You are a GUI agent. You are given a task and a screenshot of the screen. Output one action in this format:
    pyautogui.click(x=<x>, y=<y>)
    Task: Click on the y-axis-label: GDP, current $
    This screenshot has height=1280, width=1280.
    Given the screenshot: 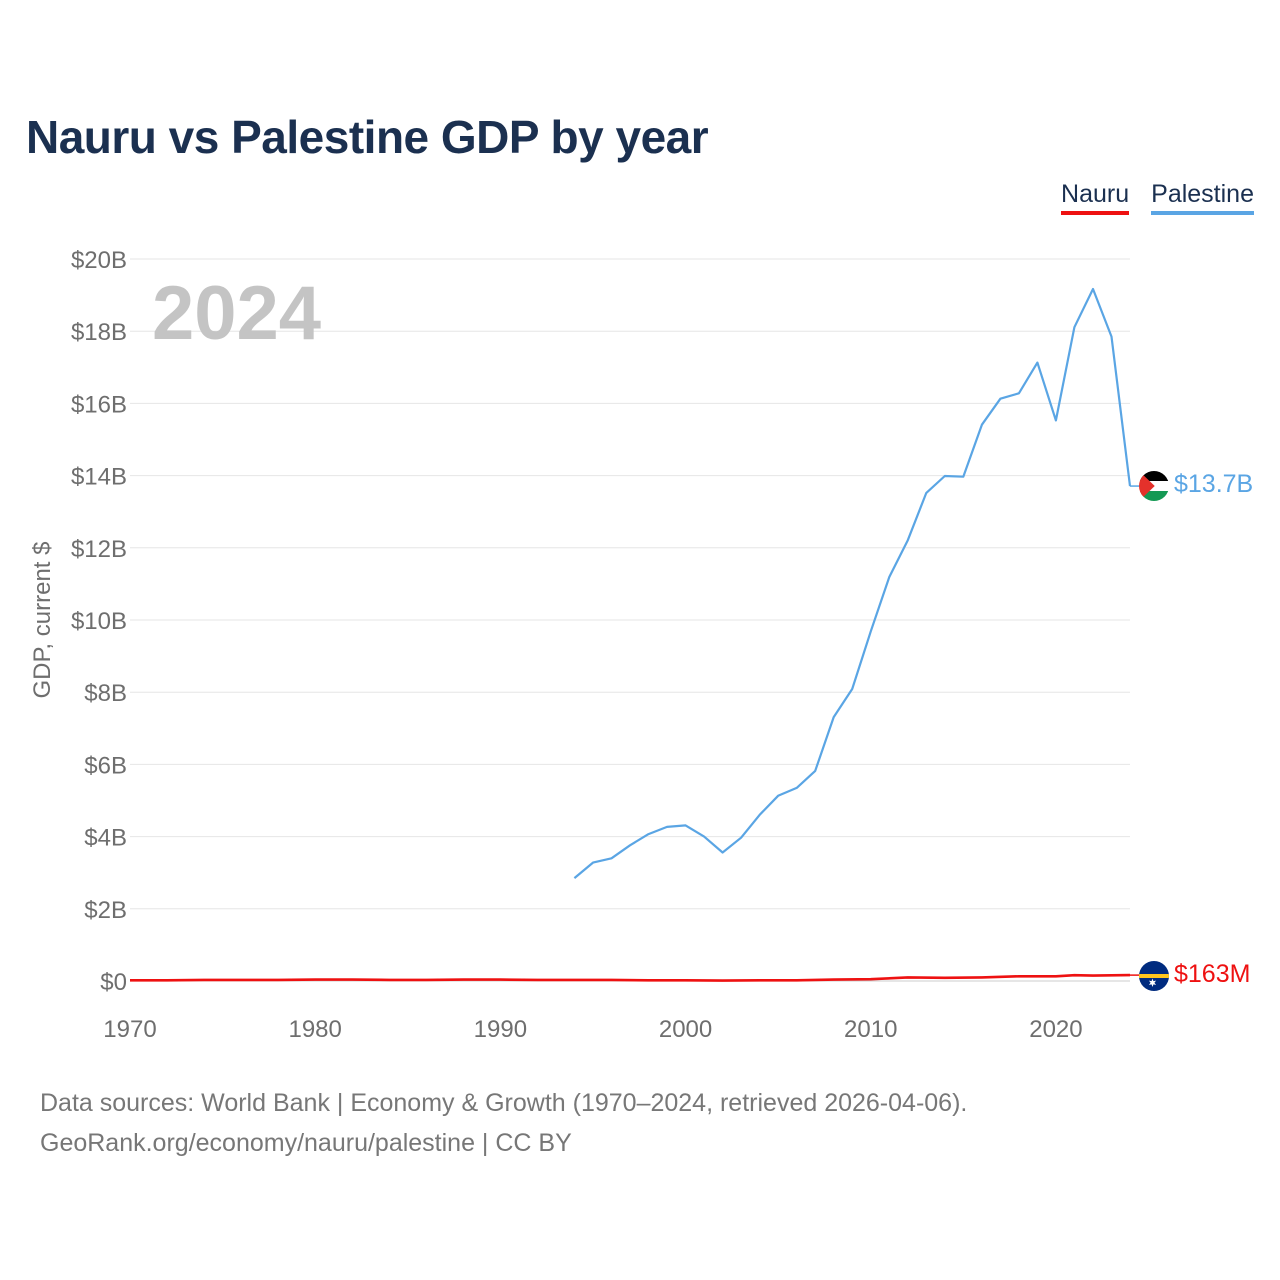 What is the action you would take?
    pyautogui.click(x=42, y=620)
    